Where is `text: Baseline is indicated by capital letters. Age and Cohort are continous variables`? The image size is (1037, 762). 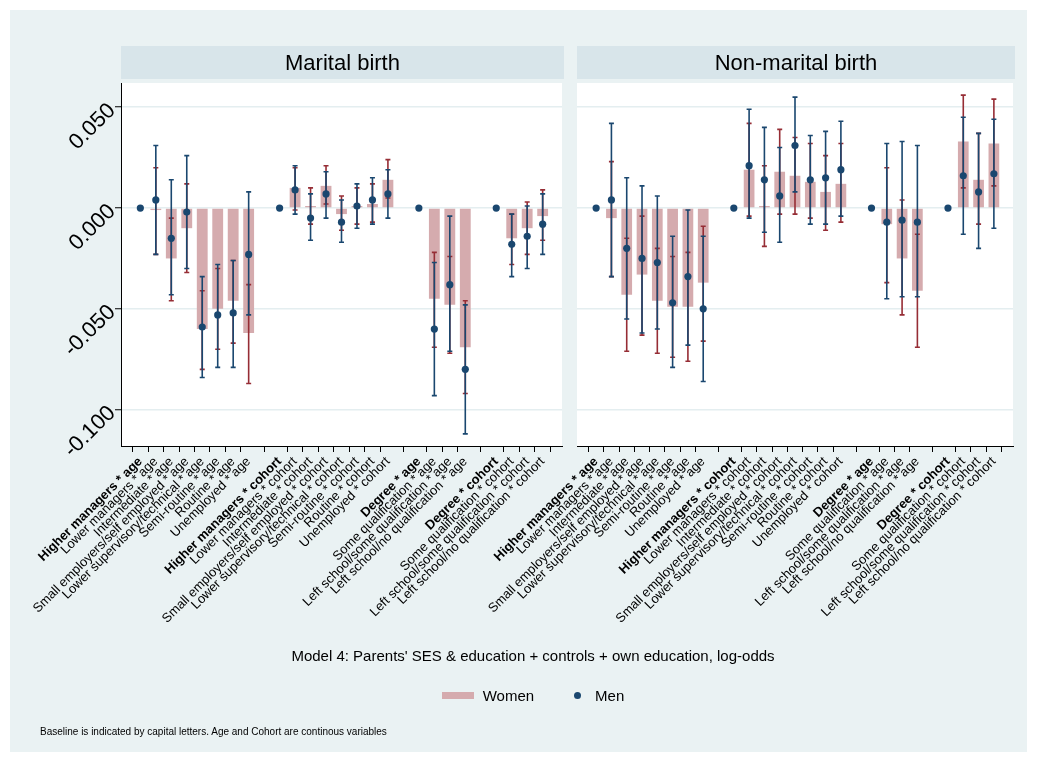
text: Baseline is indicated by capital letters. Age and Cohort are continous variables is located at coordinates (213, 732).